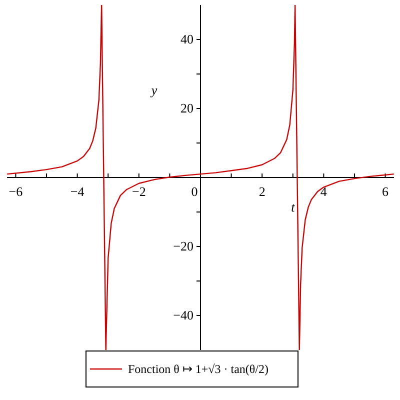  Describe the element at coordinates (187, 39) in the screenshot. I see `y-tick-label: 40` at that location.